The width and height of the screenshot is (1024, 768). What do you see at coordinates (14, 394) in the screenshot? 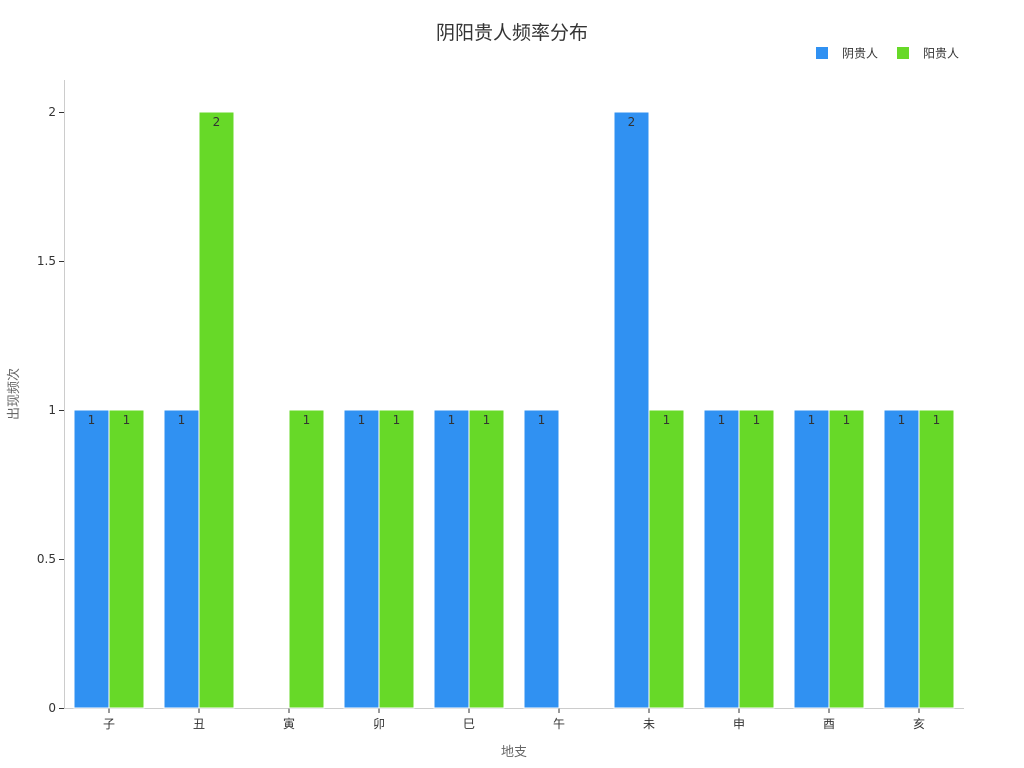
I see `y-axis-label: 出现频次` at bounding box center [14, 394].